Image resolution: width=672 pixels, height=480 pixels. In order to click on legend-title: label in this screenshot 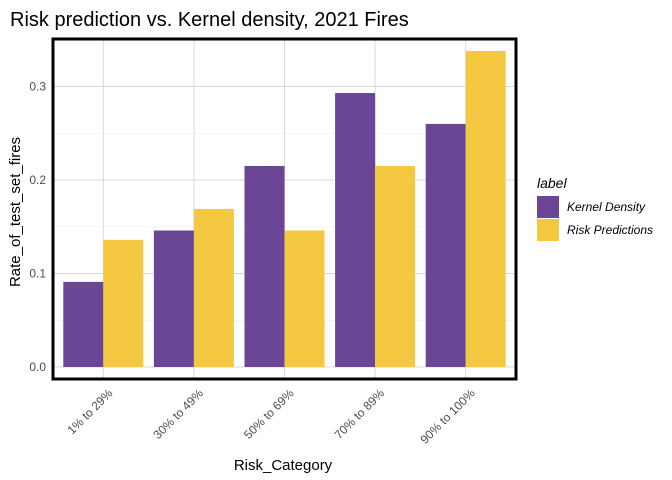, I will do `click(552, 183)`.